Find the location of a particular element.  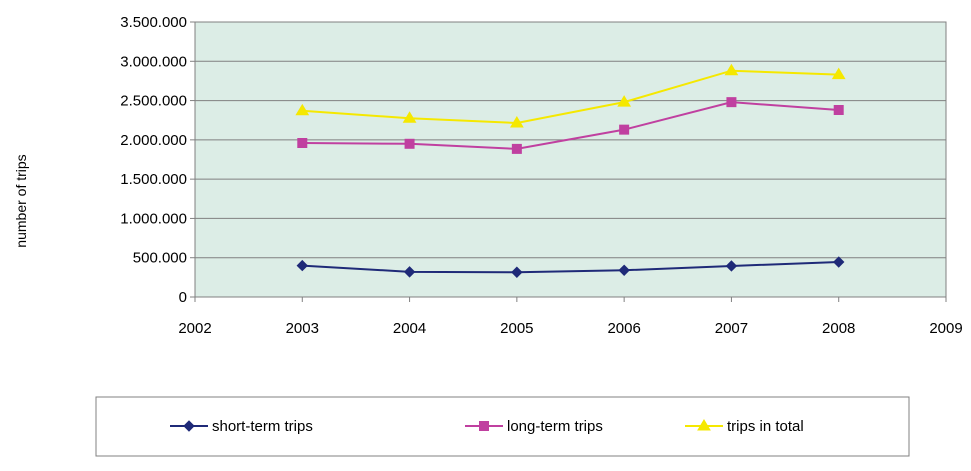

x-tick-label: 2008 is located at coordinates (838, 328).